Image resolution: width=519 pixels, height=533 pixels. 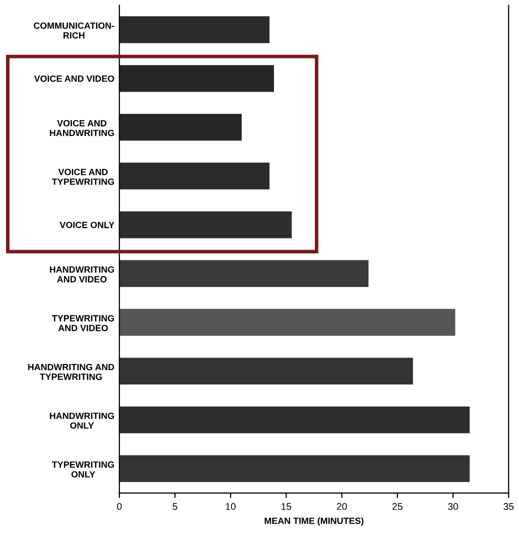 What do you see at coordinates (71, 372) in the screenshot?
I see `y-tick-label: HANDWRITING AND TYPEWRITING` at bounding box center [71, 372].